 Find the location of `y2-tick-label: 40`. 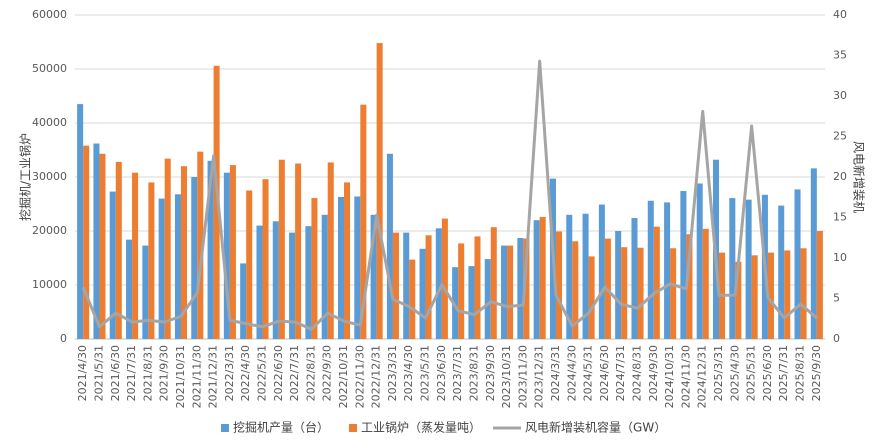

y2-tick-label: 40 is located at coordinates (840, 14).